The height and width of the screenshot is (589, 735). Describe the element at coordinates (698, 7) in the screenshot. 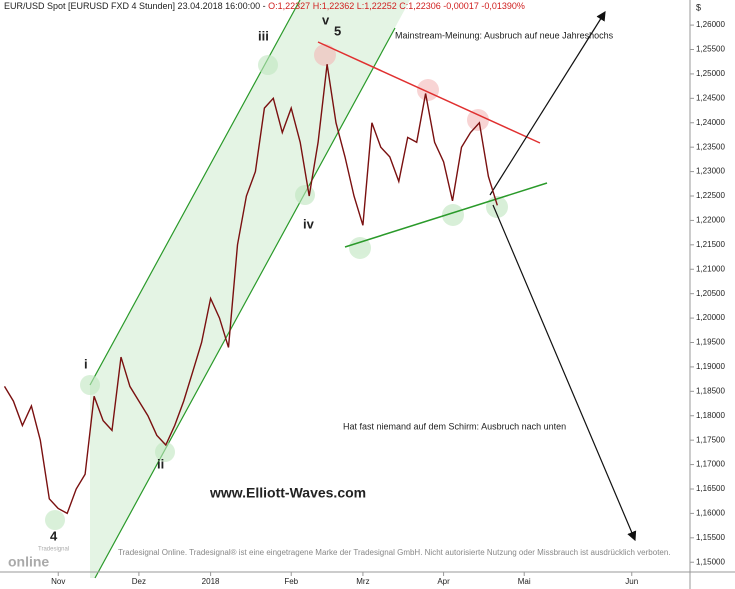

I see `currency: $` at that location.